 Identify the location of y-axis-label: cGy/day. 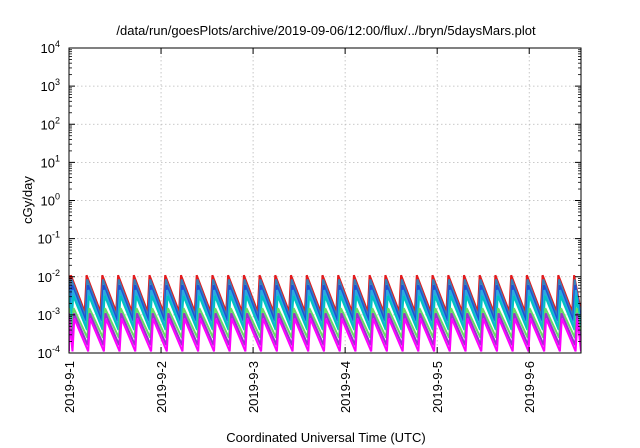
(27, 200).